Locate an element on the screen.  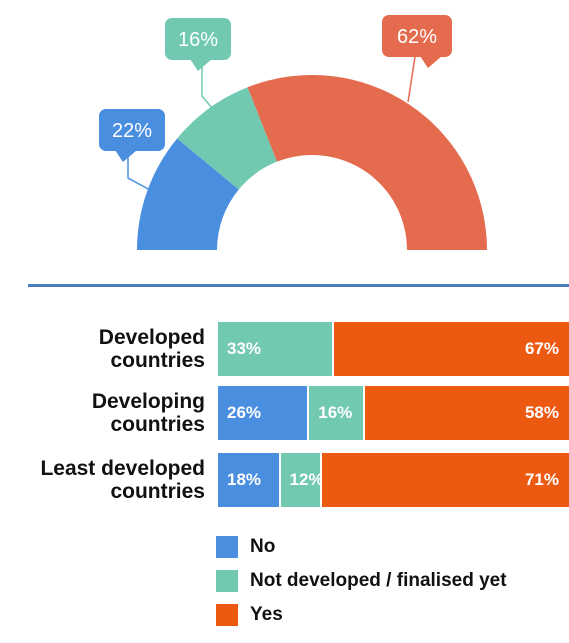
bar-segment-not: 33% is located at coordinates (276, 349).